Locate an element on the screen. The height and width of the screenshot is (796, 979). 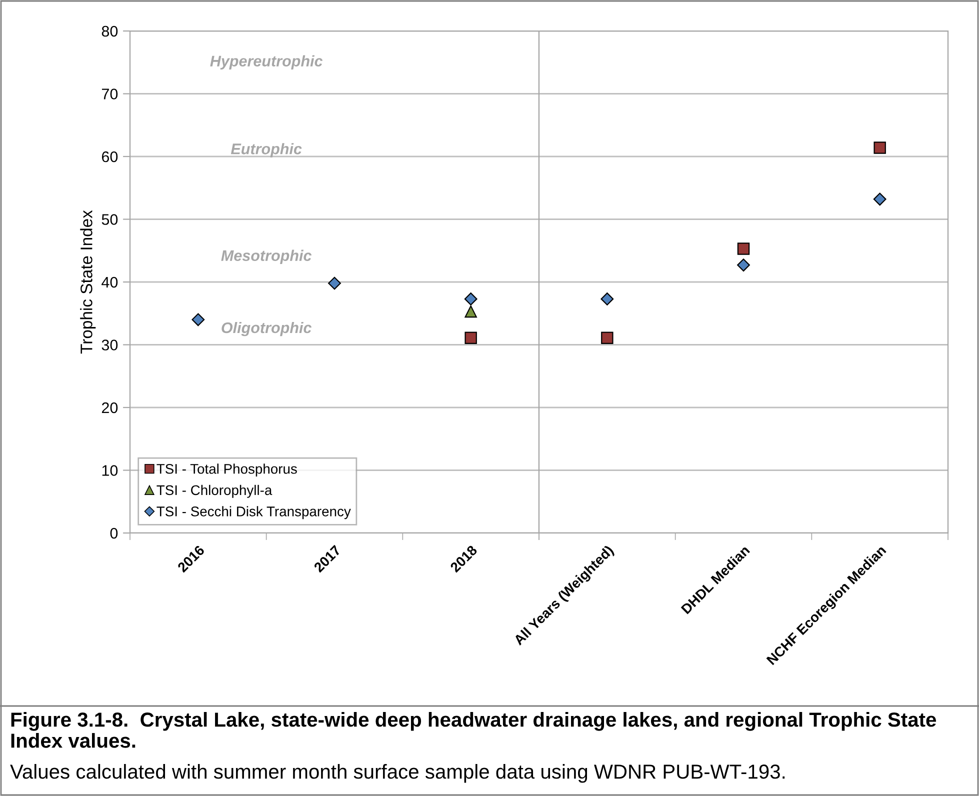
y-tick-label: 10 is located at coordinates (110, 470).